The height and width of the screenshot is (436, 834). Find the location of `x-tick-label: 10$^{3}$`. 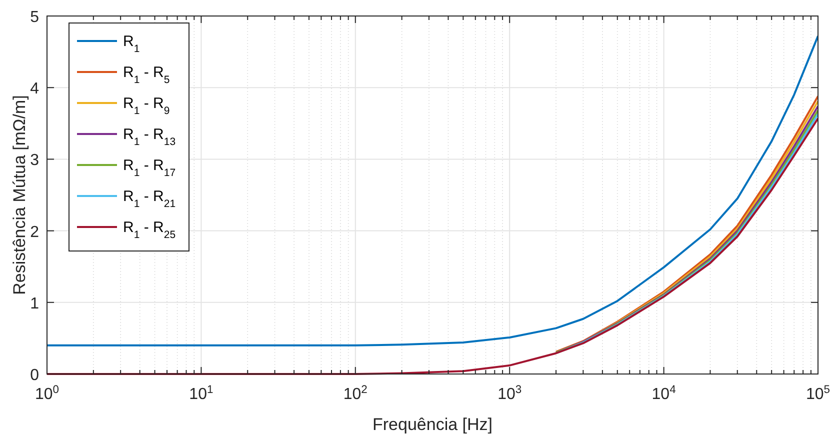

x-tick-label: 10$^{3}$ is located at coordinates (510, 393).